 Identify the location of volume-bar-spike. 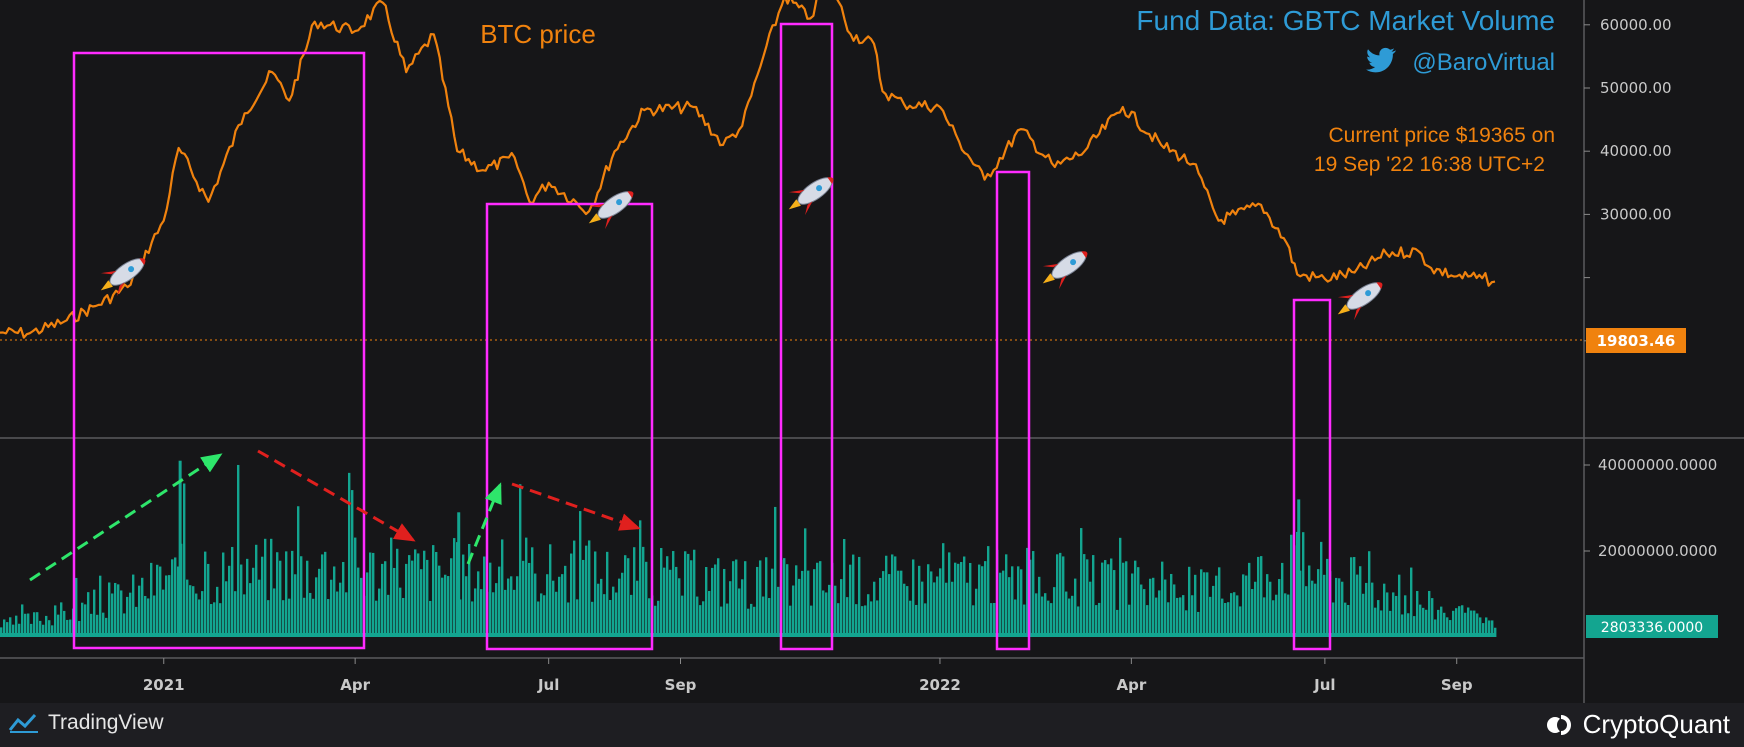
(1299, 568).